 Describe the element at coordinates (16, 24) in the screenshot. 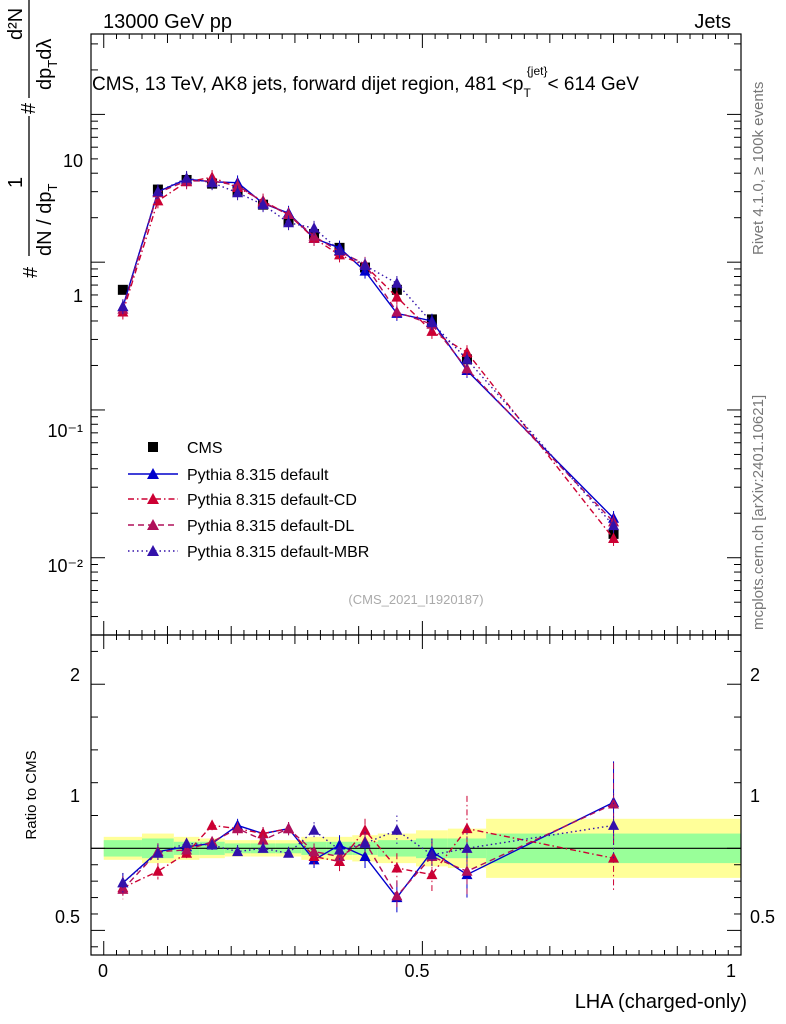

I see `ylabel-num-right: d²N` at that location.